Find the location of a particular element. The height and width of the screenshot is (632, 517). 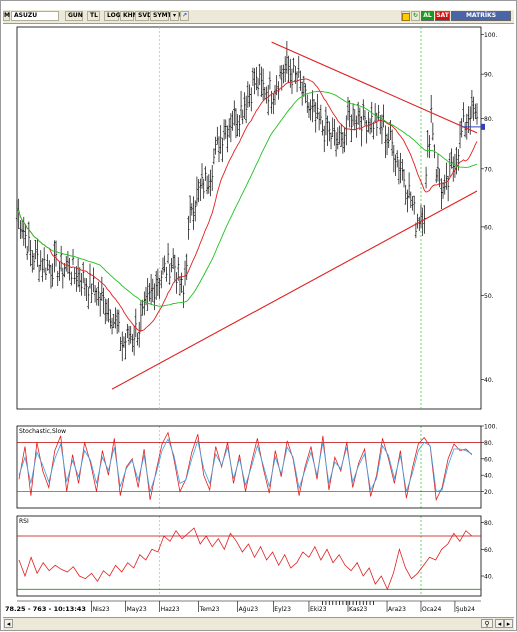

rsi-panel: RSI 80. 60. 40. is located at coordinates (255, 556).